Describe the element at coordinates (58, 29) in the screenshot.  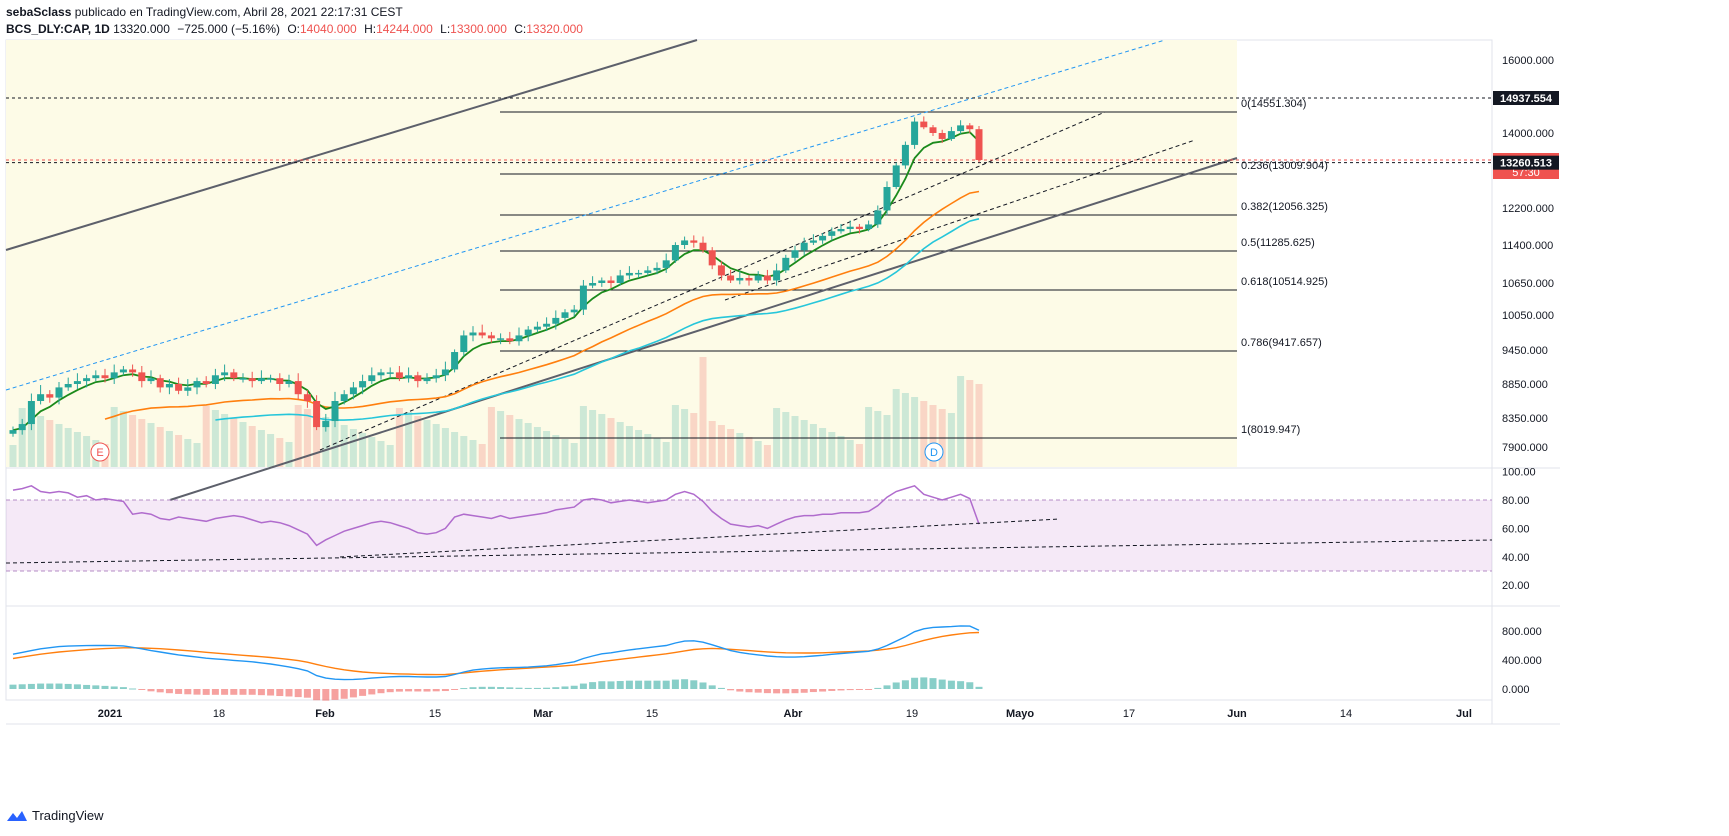
I see `symbol-label: BCS_DLY:CAP, 1D` at that location.